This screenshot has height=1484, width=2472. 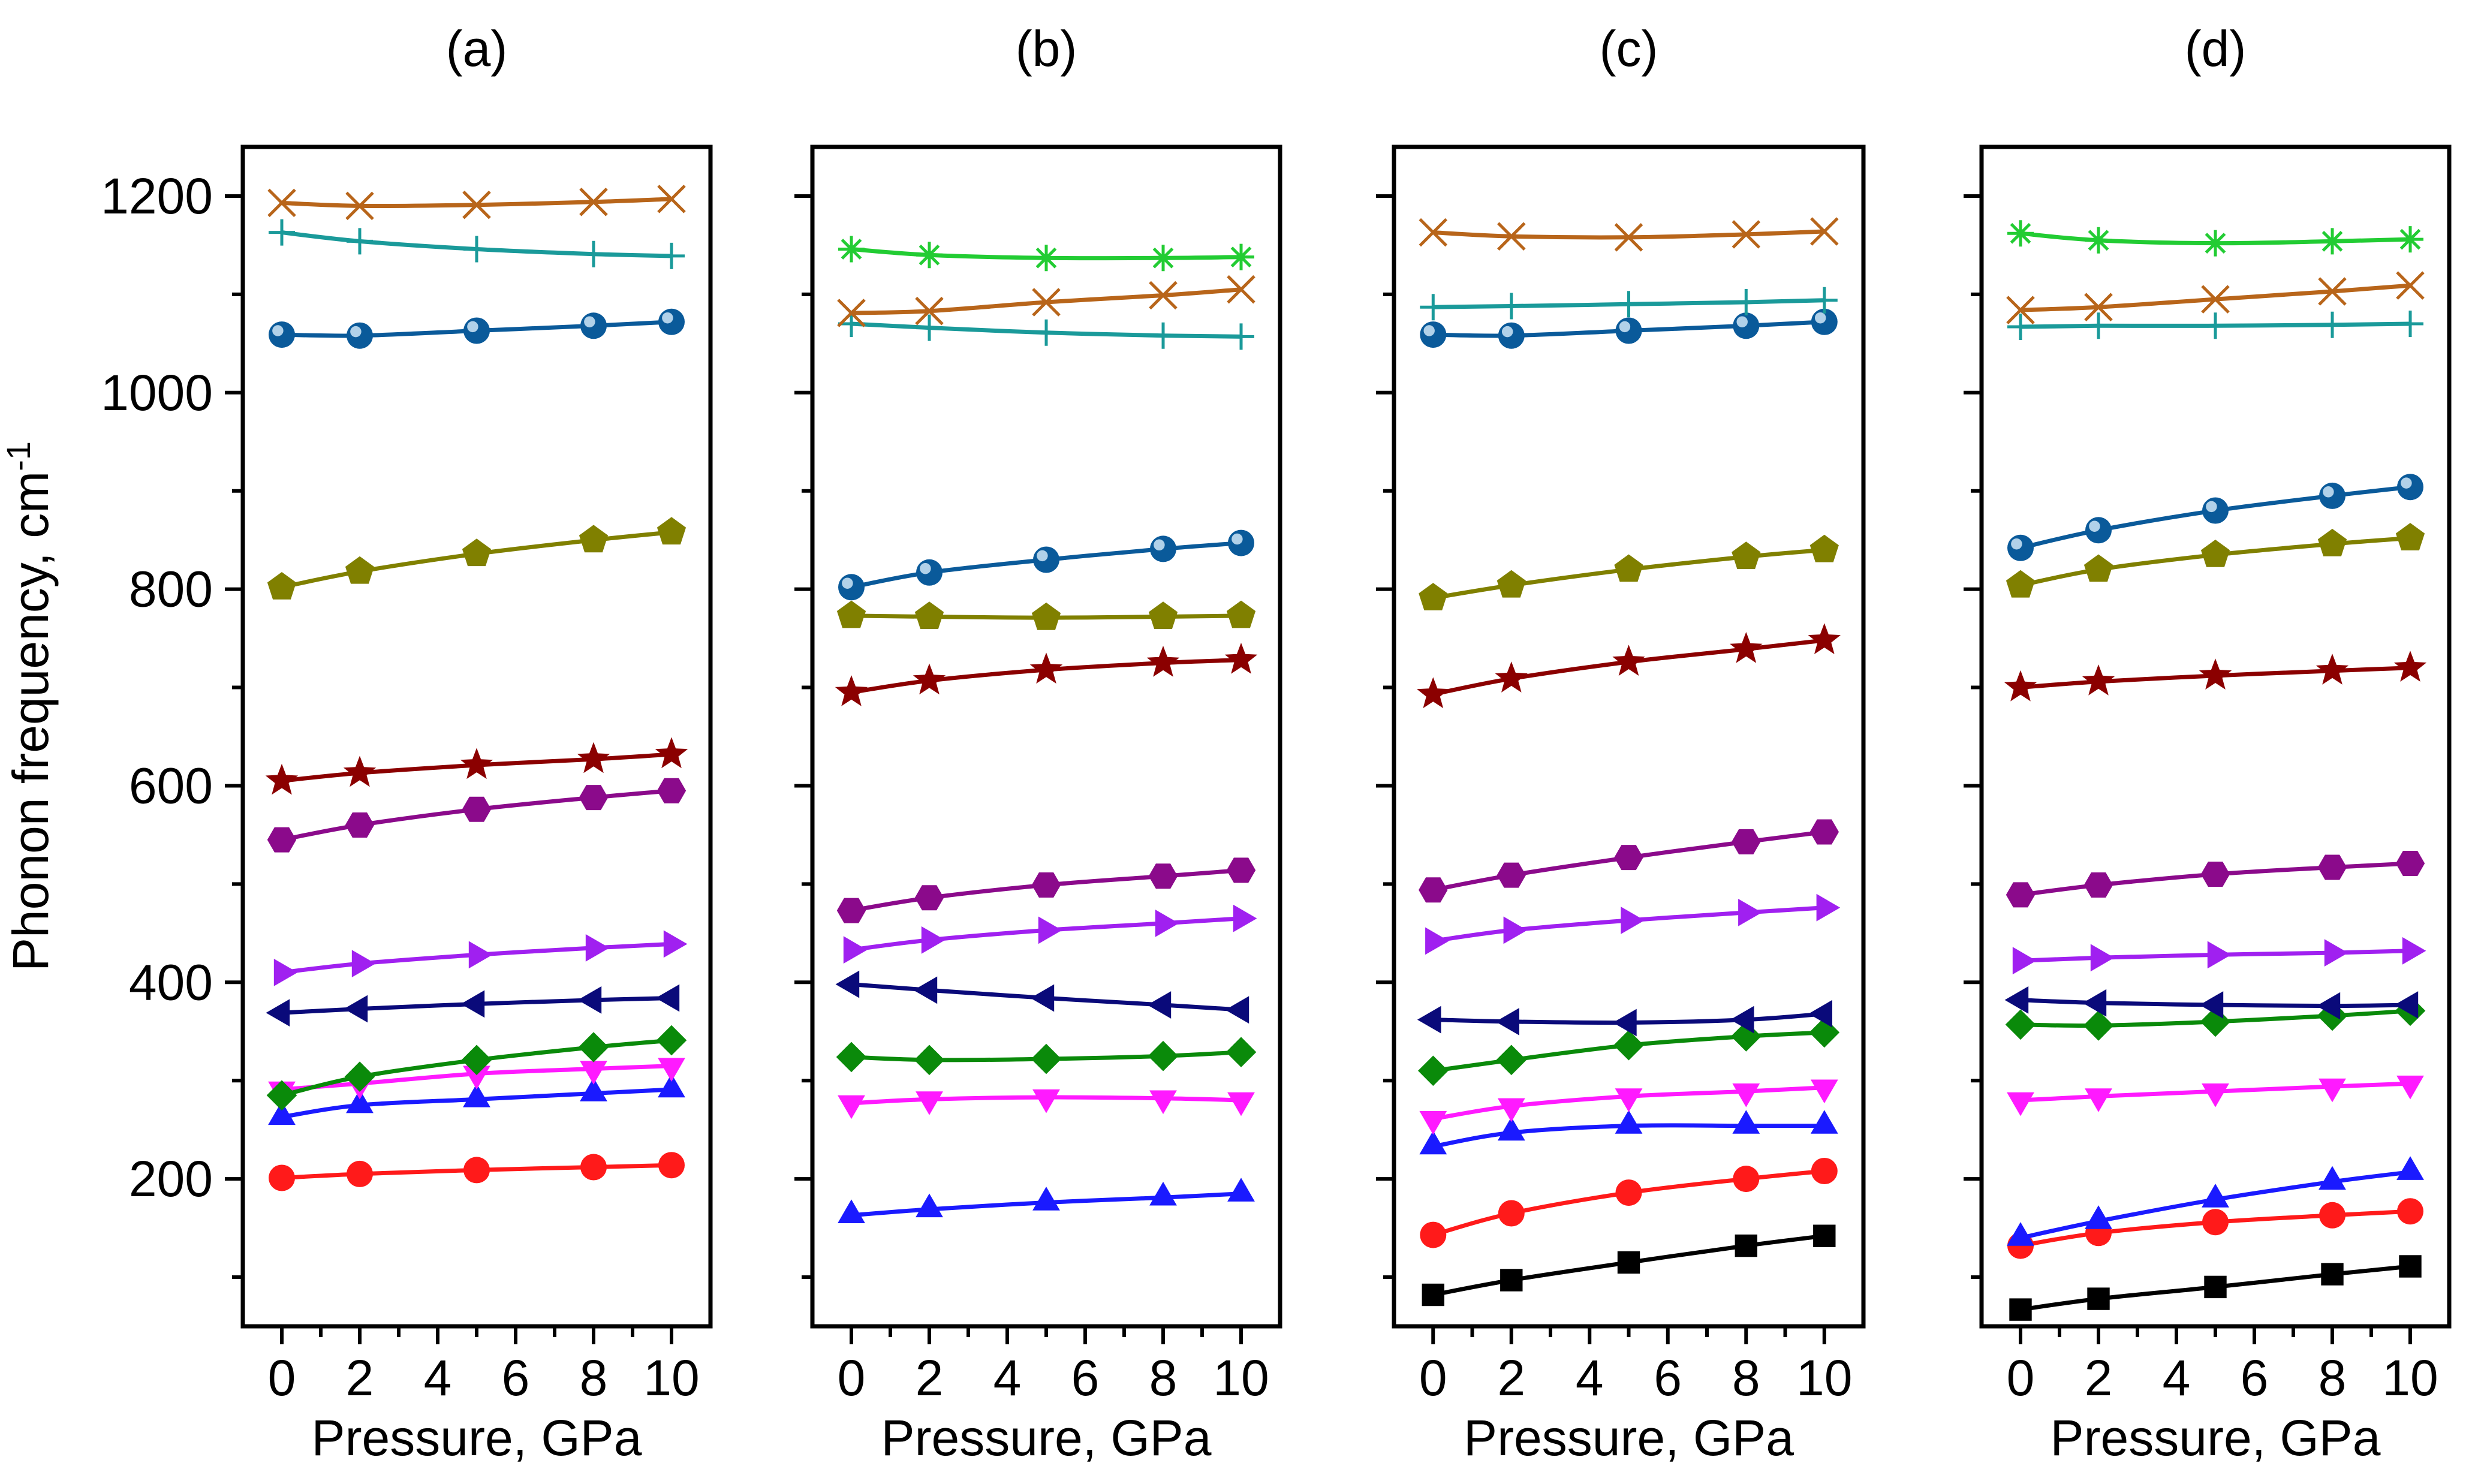 I want to click on x-tick-label: 2, so click(x=2099, y=1378).